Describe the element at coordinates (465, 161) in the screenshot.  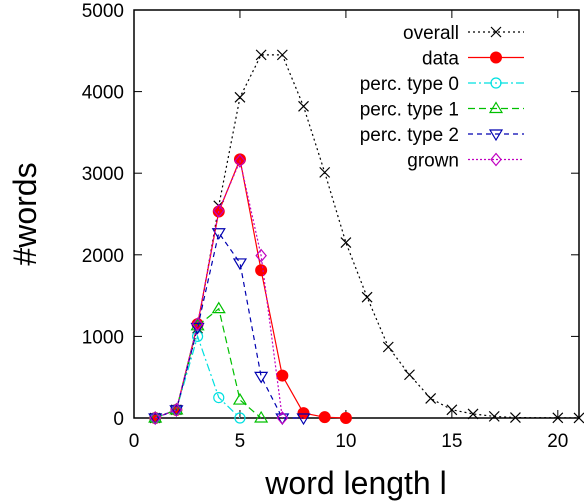
I see `legend-item: grown` at that location.